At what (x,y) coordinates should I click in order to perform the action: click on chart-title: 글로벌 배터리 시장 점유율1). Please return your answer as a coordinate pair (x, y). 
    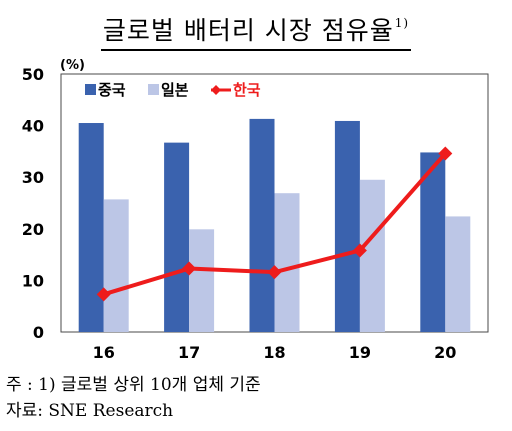
    Looking at the image, I should click on (256, 29).